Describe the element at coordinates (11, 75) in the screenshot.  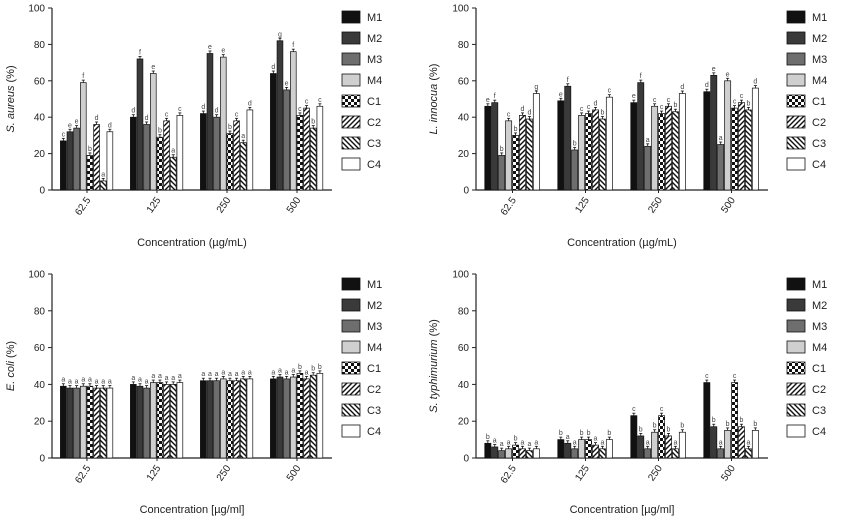
I see `y-axis-unit: (%)` at that location.